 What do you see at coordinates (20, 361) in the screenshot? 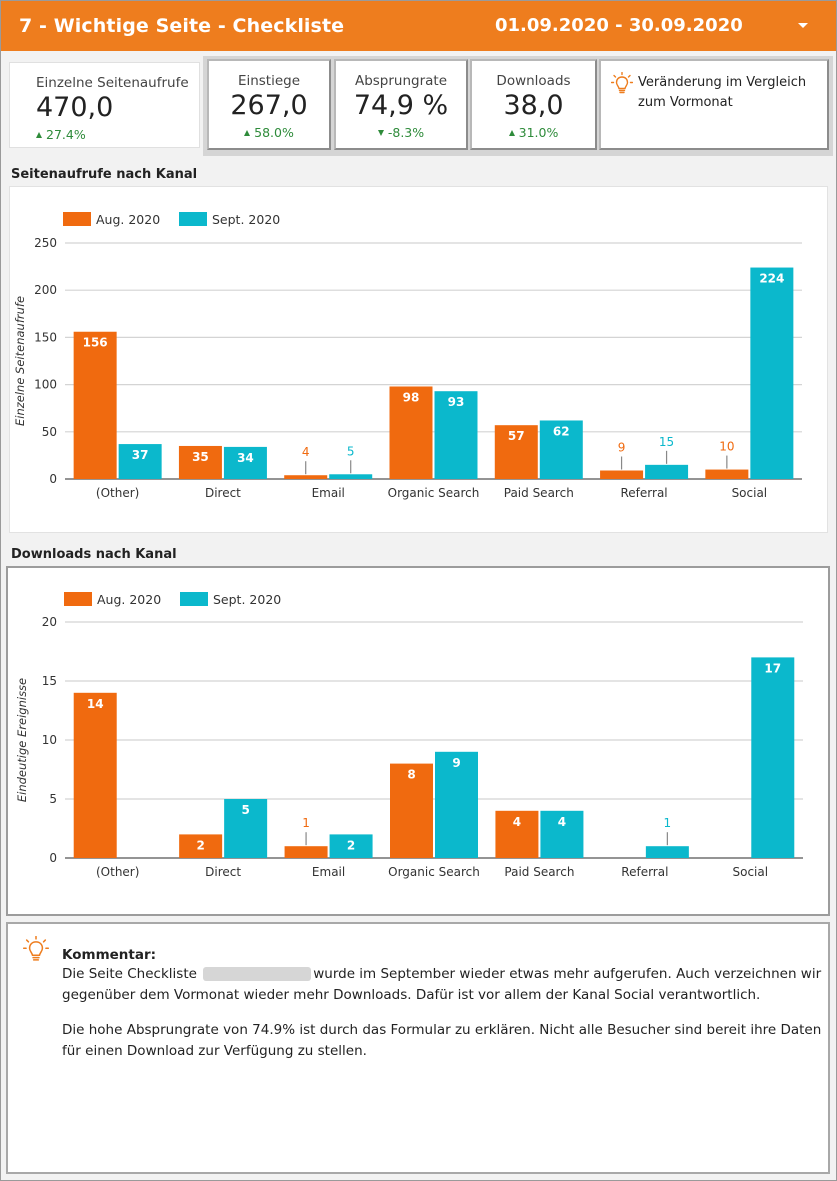
I see `y-axis-label: Einzelne Seitenaufrufe` at bounding box center [20, 361].